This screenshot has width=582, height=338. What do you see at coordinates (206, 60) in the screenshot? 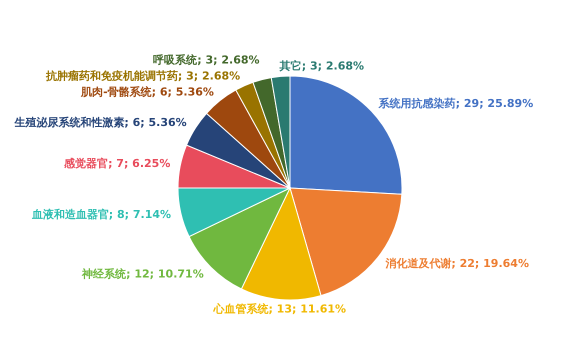
I see `slice-label: 呼吸系统; 3; 2.68%` at bounding box center [206, 60].